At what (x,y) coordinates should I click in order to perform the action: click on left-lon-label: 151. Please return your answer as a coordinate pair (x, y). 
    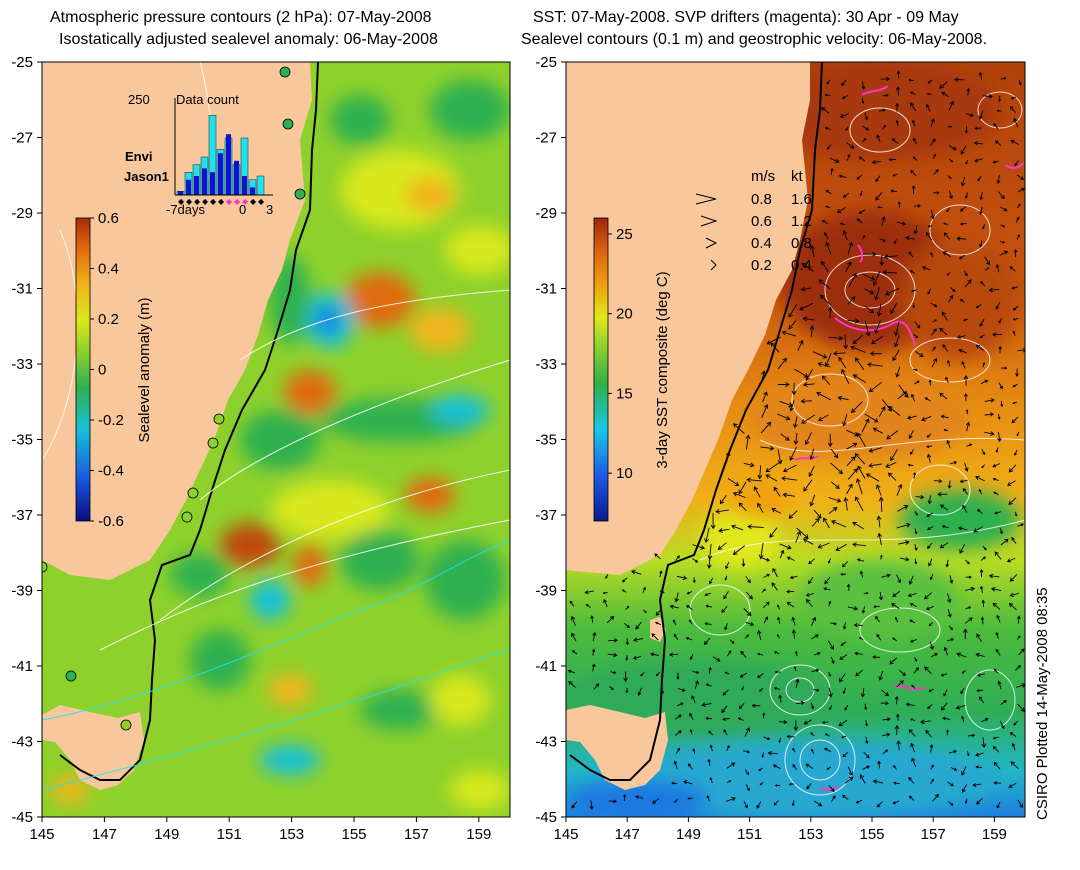
    Looking at the image, I should click on (229, 834).